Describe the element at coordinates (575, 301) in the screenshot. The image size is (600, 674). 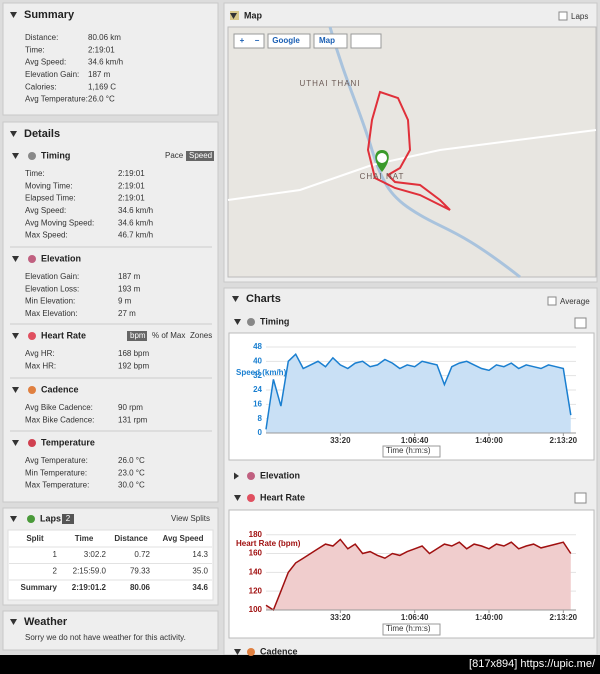
I see `average-label: Average` at that location.